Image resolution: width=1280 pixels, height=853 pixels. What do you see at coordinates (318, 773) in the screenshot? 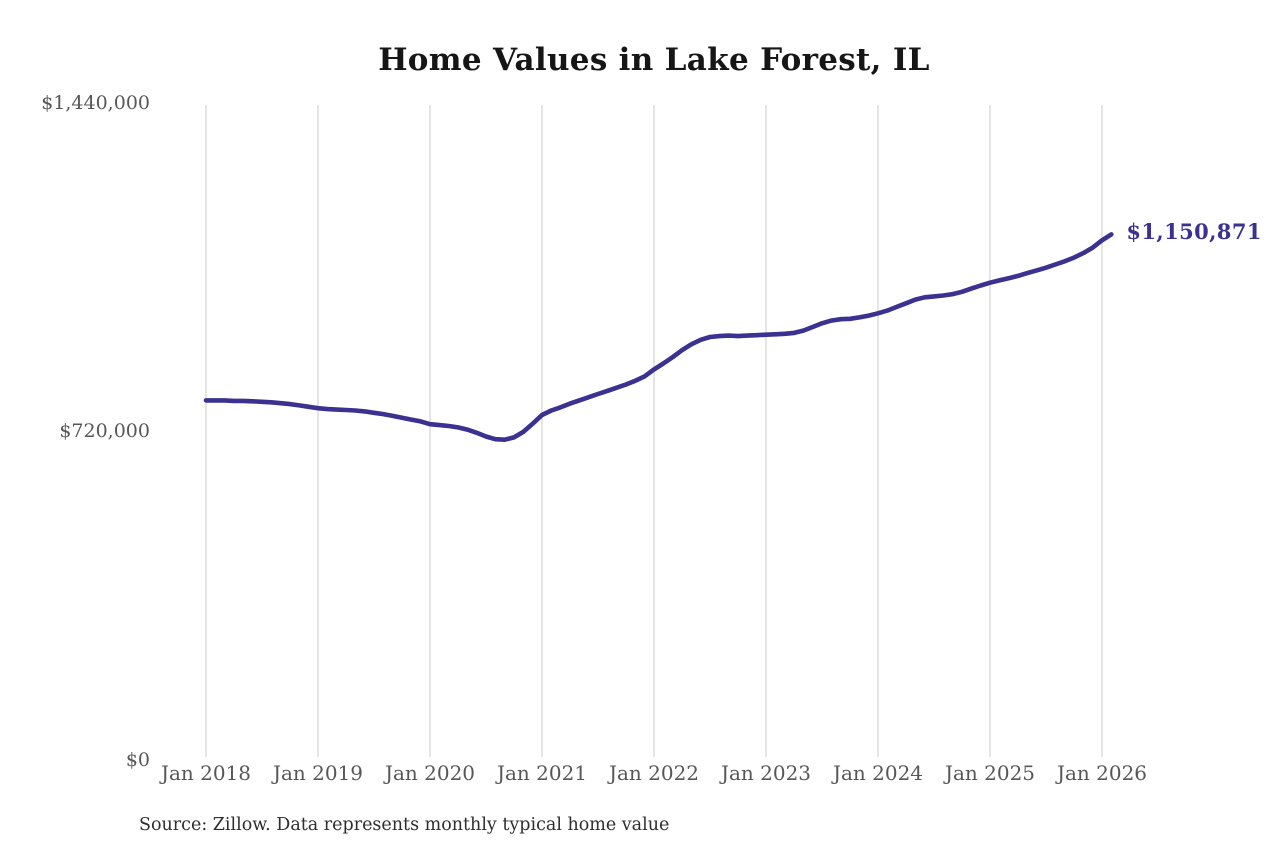
I see `x-tick-label: Jan 2019` at bounding box center [318, 773].